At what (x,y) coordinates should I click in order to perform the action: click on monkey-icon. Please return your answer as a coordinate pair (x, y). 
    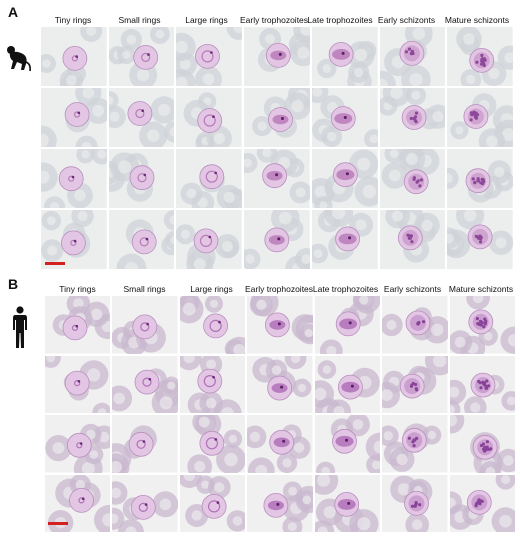
    Looking at the image, I should click on (18, 57).